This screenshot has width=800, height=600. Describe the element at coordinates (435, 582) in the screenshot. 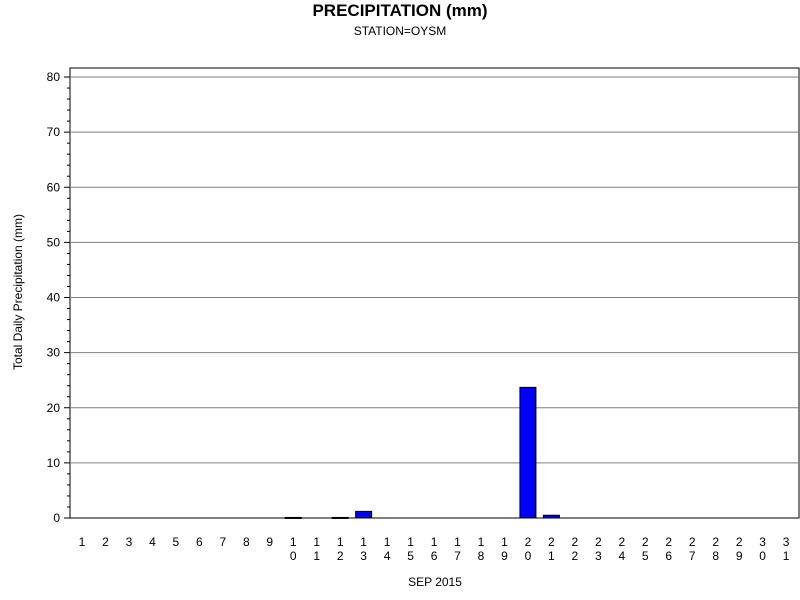

I see `x-axis-label: SEP 2015` at that location.